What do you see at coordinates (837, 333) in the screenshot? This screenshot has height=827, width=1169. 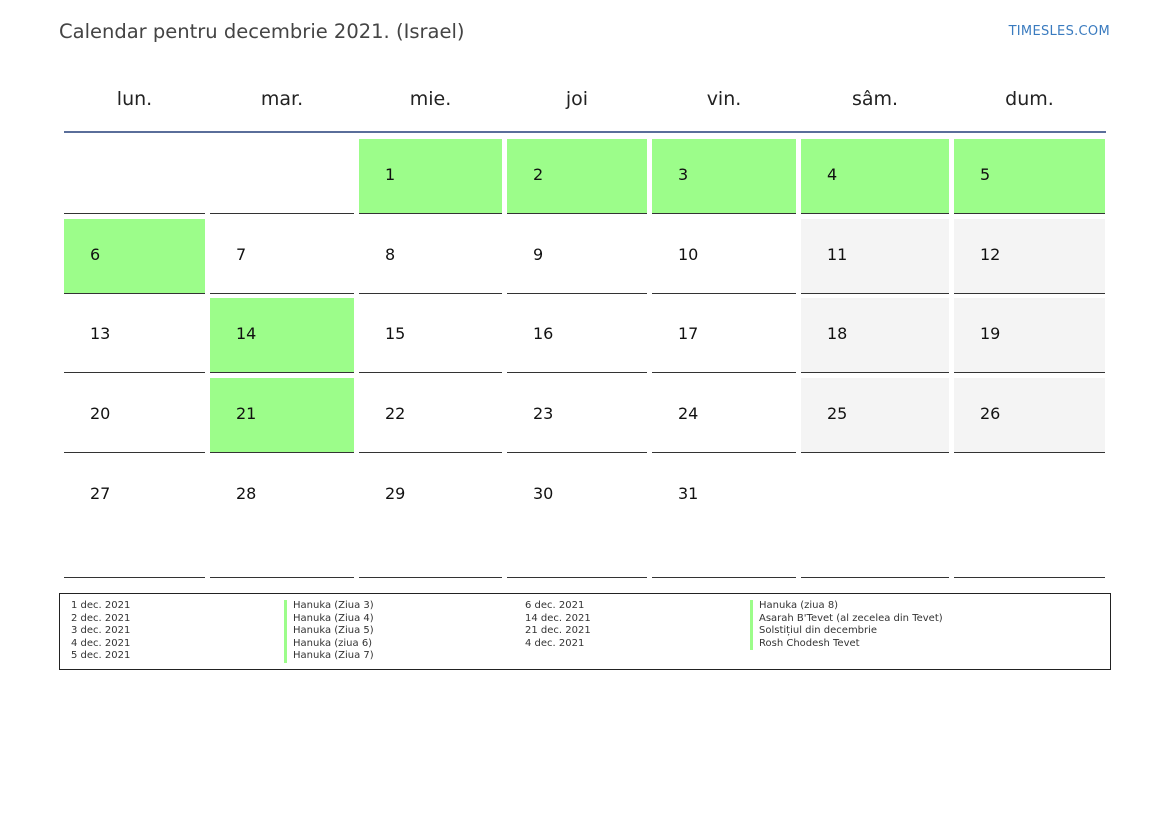 I see `day-number: 18` at bounding box center [837, 333].